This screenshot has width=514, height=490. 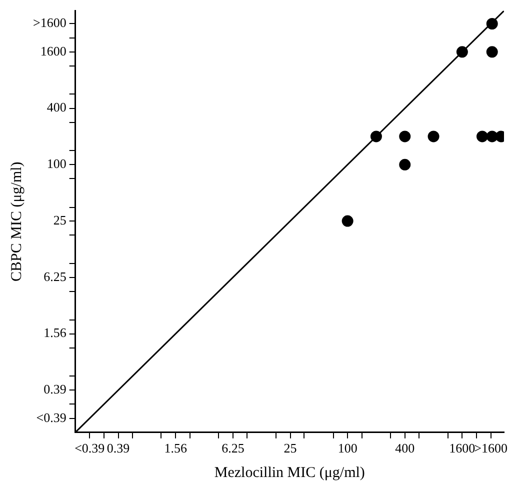 What do you see at coordinates (56, 107) in the screenshot?
I see `y-tick-label: 400` at bounding box center [56, 107].